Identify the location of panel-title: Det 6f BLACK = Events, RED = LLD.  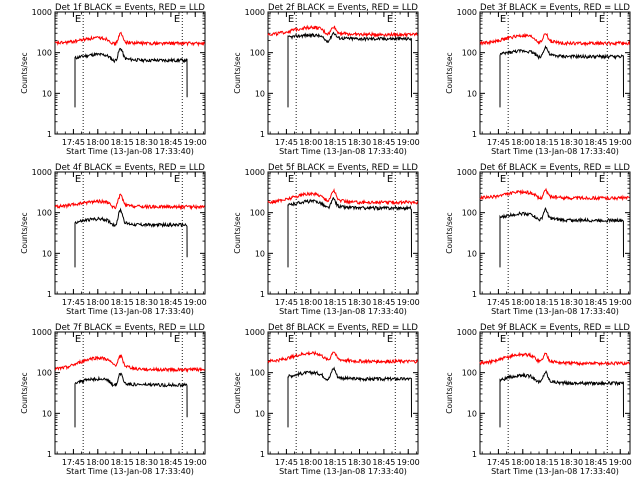
(555, 168).